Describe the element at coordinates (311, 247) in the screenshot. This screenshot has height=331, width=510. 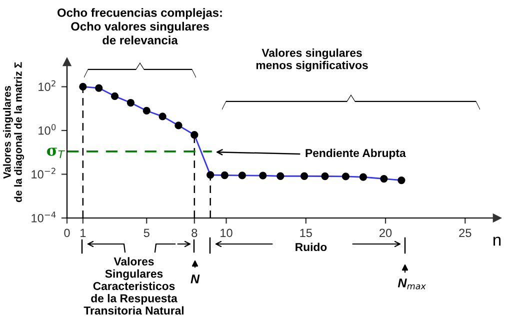
I see `text: Ruido` at that location.